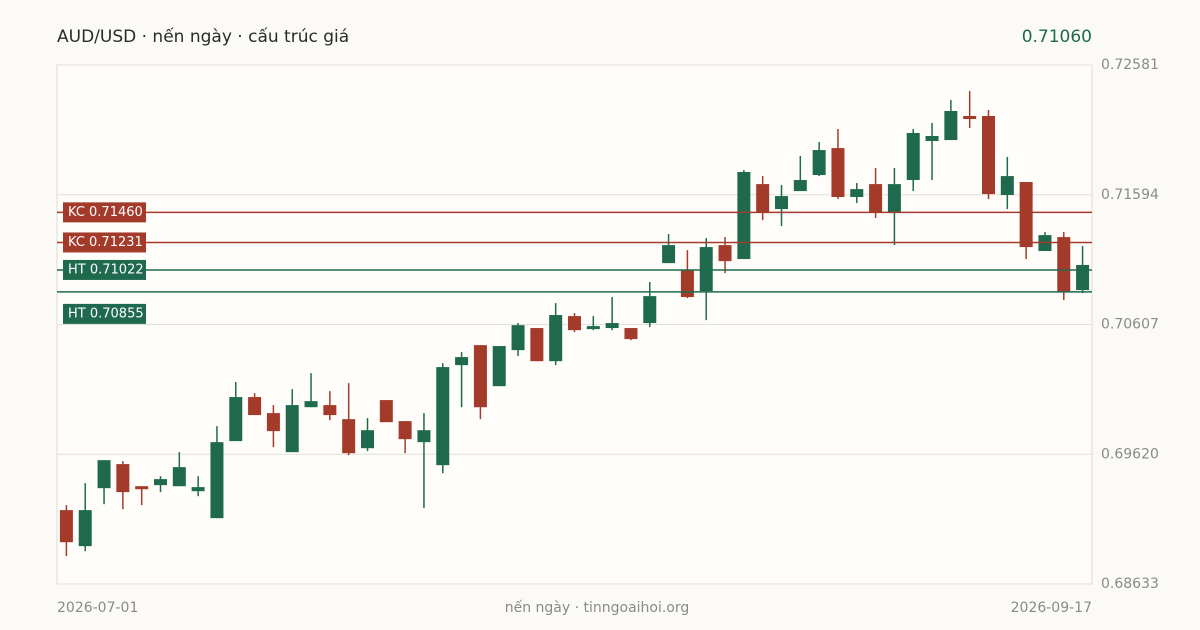  What do you see at coordinates (97, 608) in the screenshot?
I see `x-start-label: 2026-07-01` at bounding box center [97, 608].